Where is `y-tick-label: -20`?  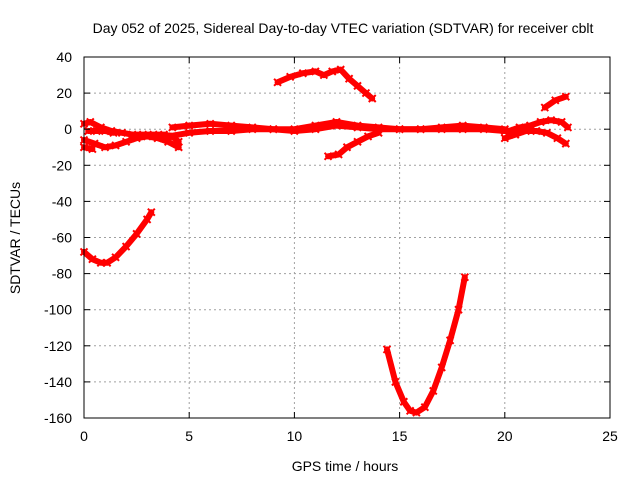 y-tick-label: -20 is located at coordinates (62, 165).